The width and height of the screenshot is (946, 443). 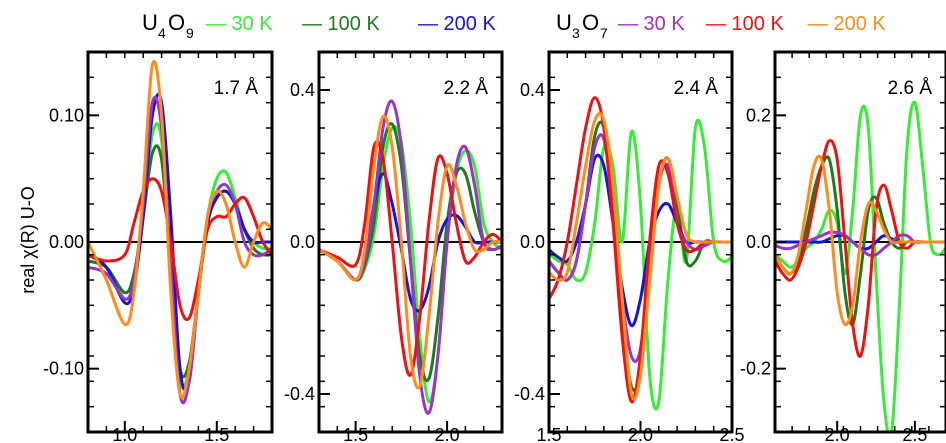 What do you see at coordinates (63, 369) in the screenshot?
I see `panel-1-ytick-label: -0.10` at bounding box center [63, 369].